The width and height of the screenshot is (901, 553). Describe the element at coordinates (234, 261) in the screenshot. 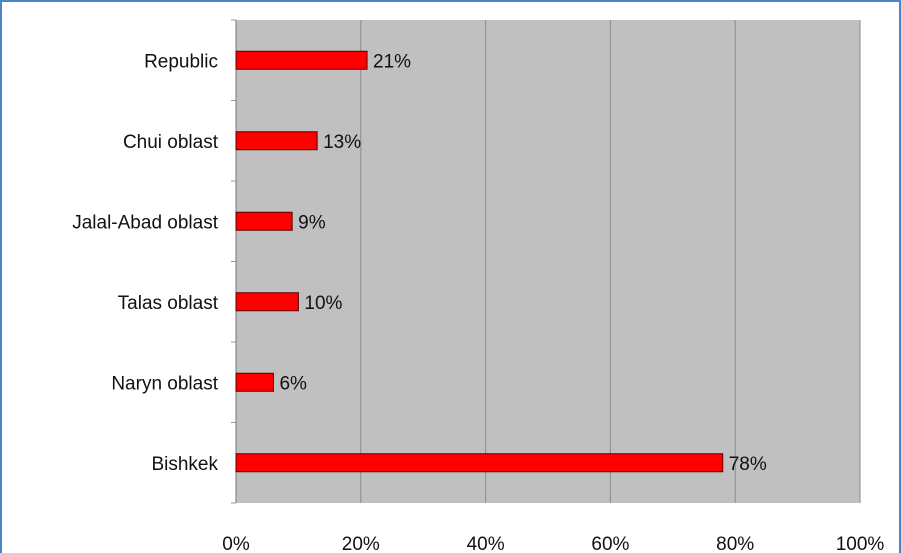

I see `axes` at that location.